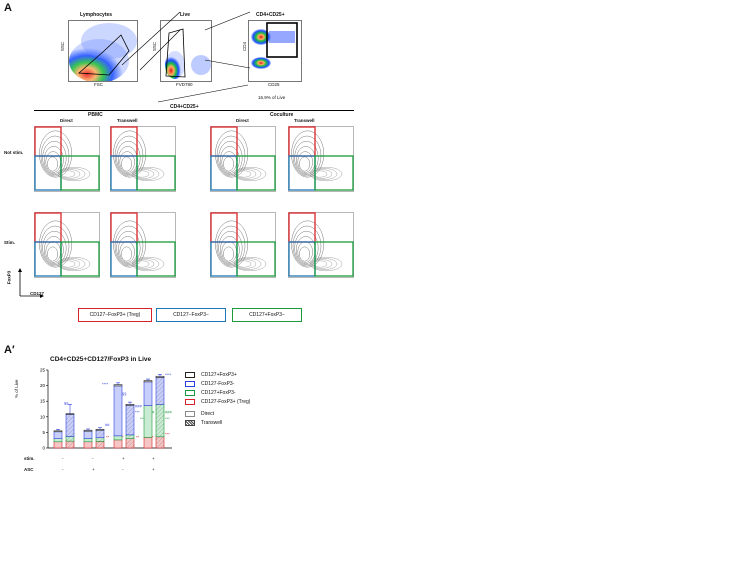 The width and height of the screenshot is (750, 563). I want to click on group-coculture-label: Coculture, so click(282, 115).